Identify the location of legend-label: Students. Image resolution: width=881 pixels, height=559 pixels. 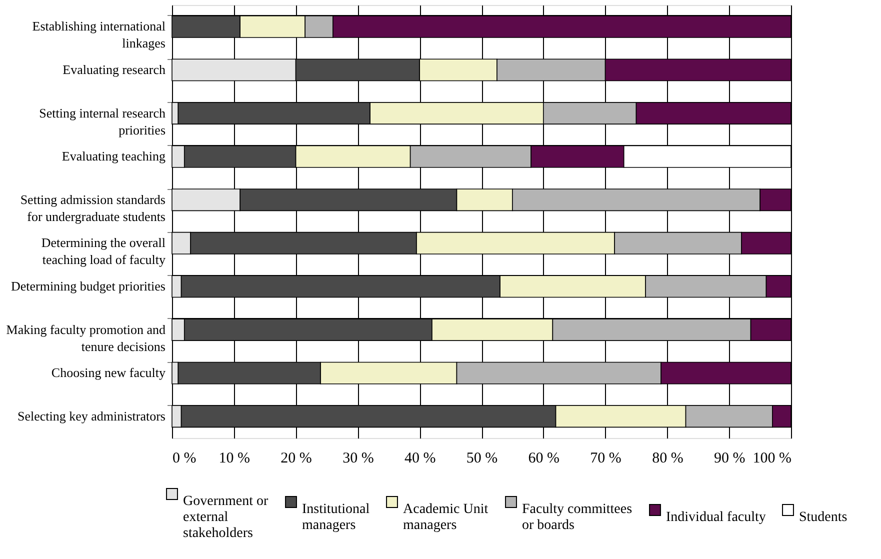
(823, 517).